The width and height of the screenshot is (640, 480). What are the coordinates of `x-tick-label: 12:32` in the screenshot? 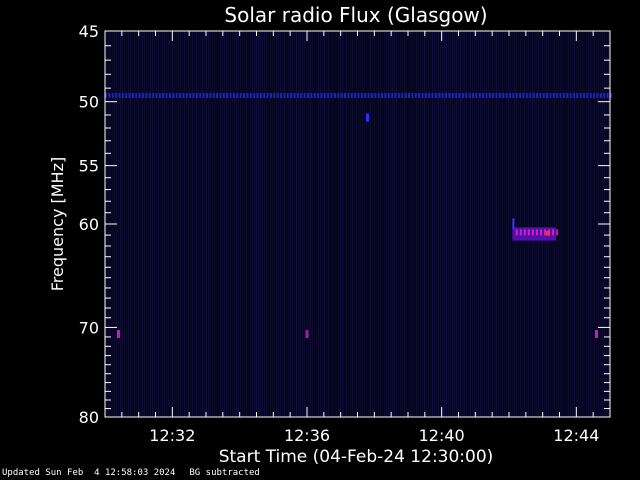 It's located at (172, 435).